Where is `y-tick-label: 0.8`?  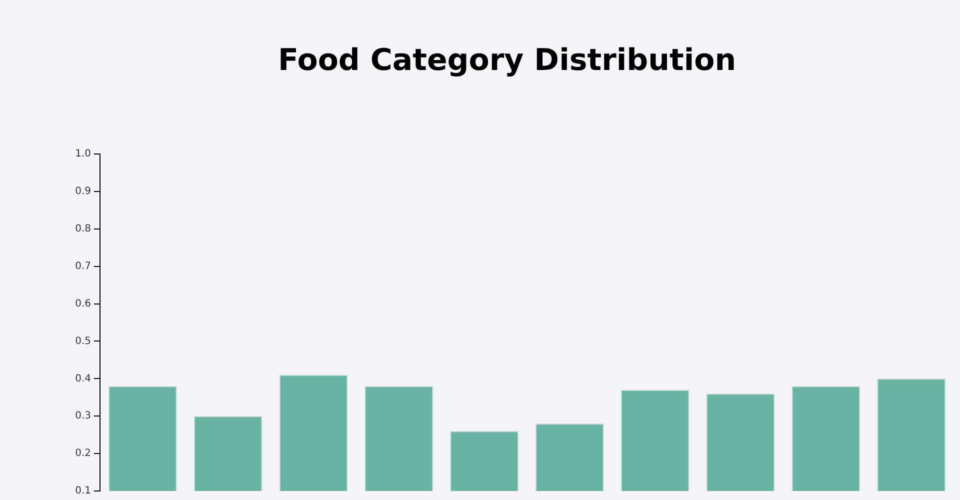 y-tick-label: 0.8 is located at coordinates (83, 228).